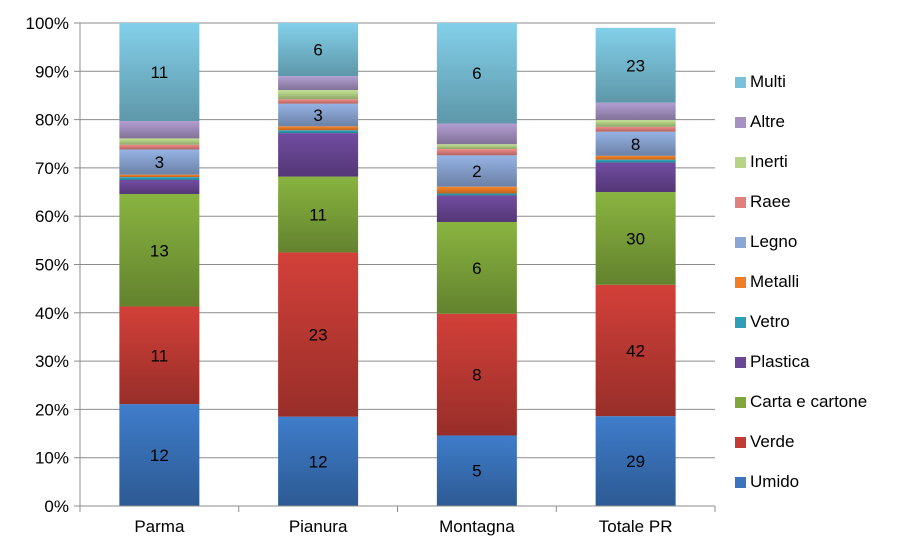 Image resolution: width=909 pixels, height=540 pixels. I want to click on data-label: 2, so click(476, 171).